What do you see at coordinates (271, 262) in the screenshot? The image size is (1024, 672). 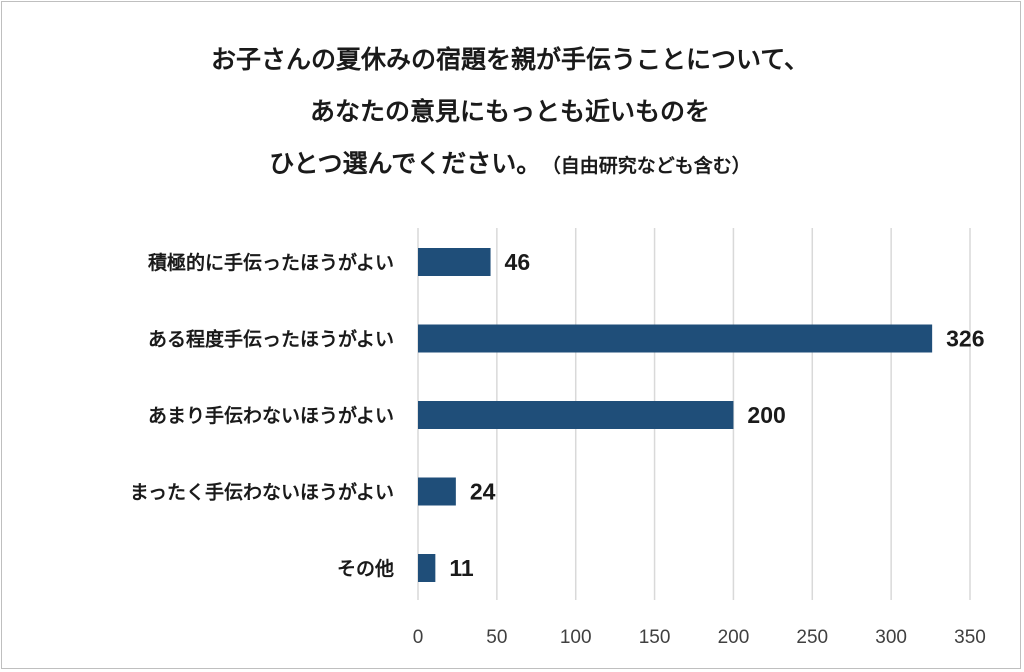 I see `category-label: 積極的に手伝ったほうがよい` at bounding box center [271, 262].